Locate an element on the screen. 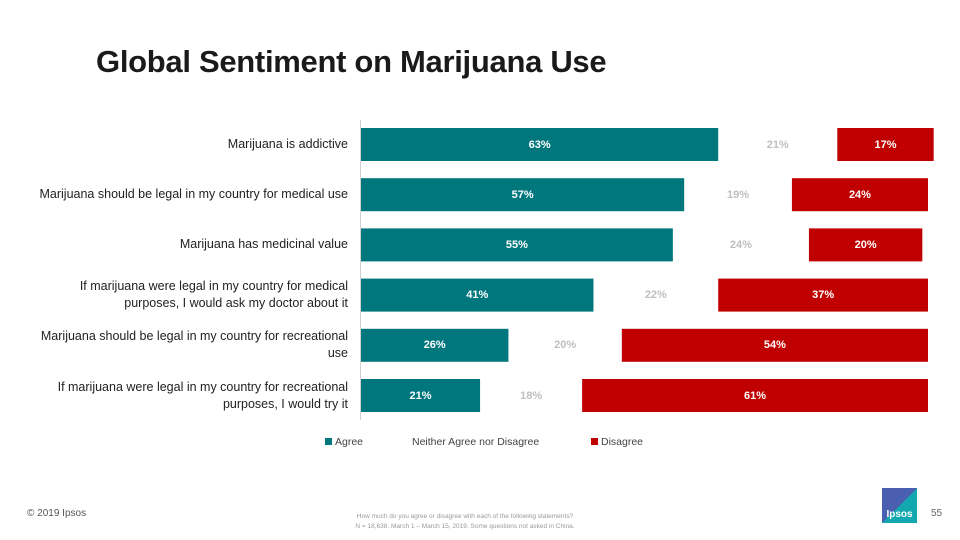 The height and width of the screenshot is (540, 960). data-label: 22% is located at coordinates (655, 295).